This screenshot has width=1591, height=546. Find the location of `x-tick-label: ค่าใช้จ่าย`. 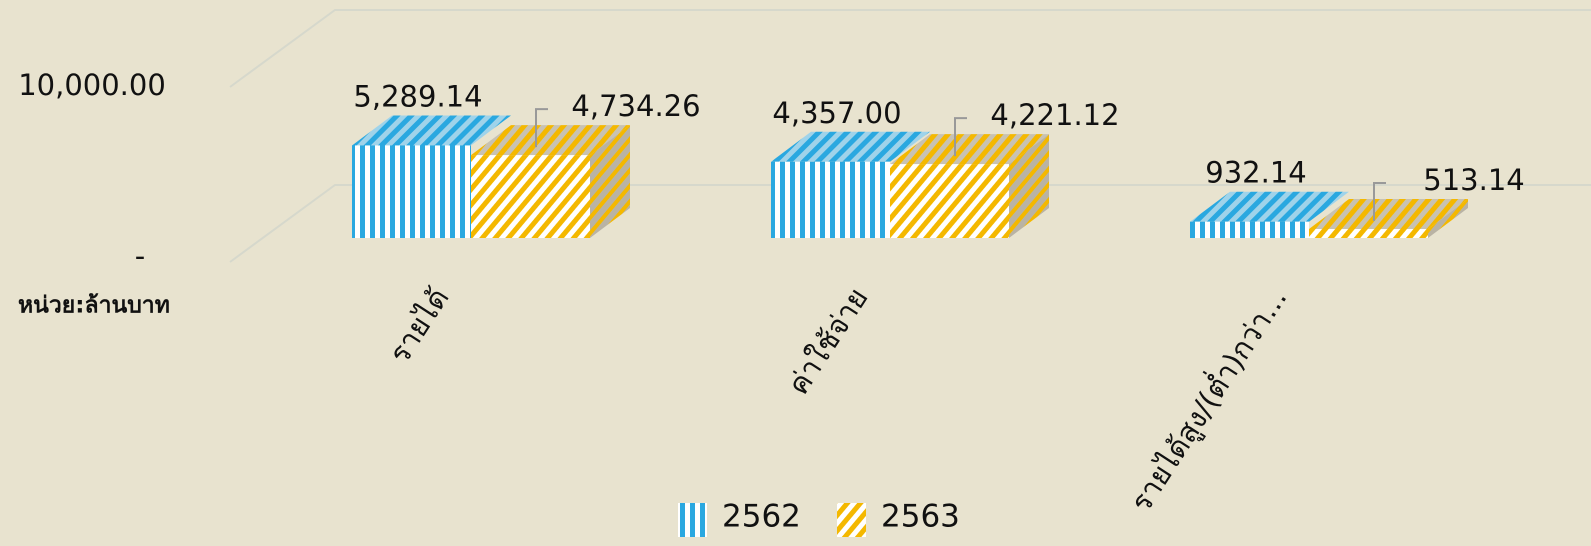

x-tick-label: ค่าใช้จ่าย is located at coordinates (828, 341).